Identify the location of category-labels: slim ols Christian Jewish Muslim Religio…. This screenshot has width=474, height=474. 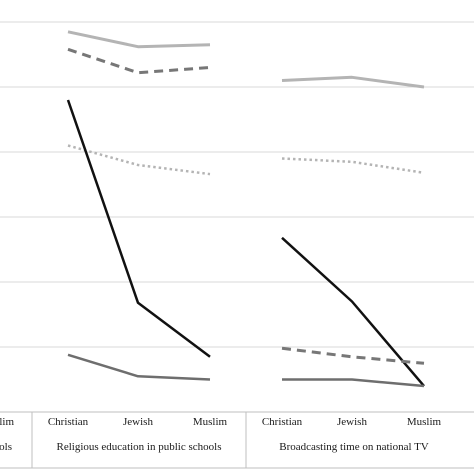
(221, 434).